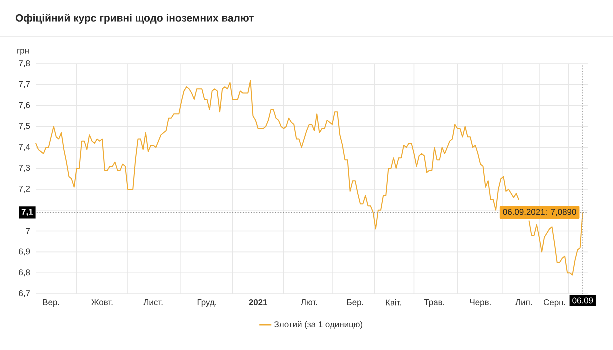 This screenshot has width=613, height=350. I want to click on x-tick-label: Трав., so click(434, 304).